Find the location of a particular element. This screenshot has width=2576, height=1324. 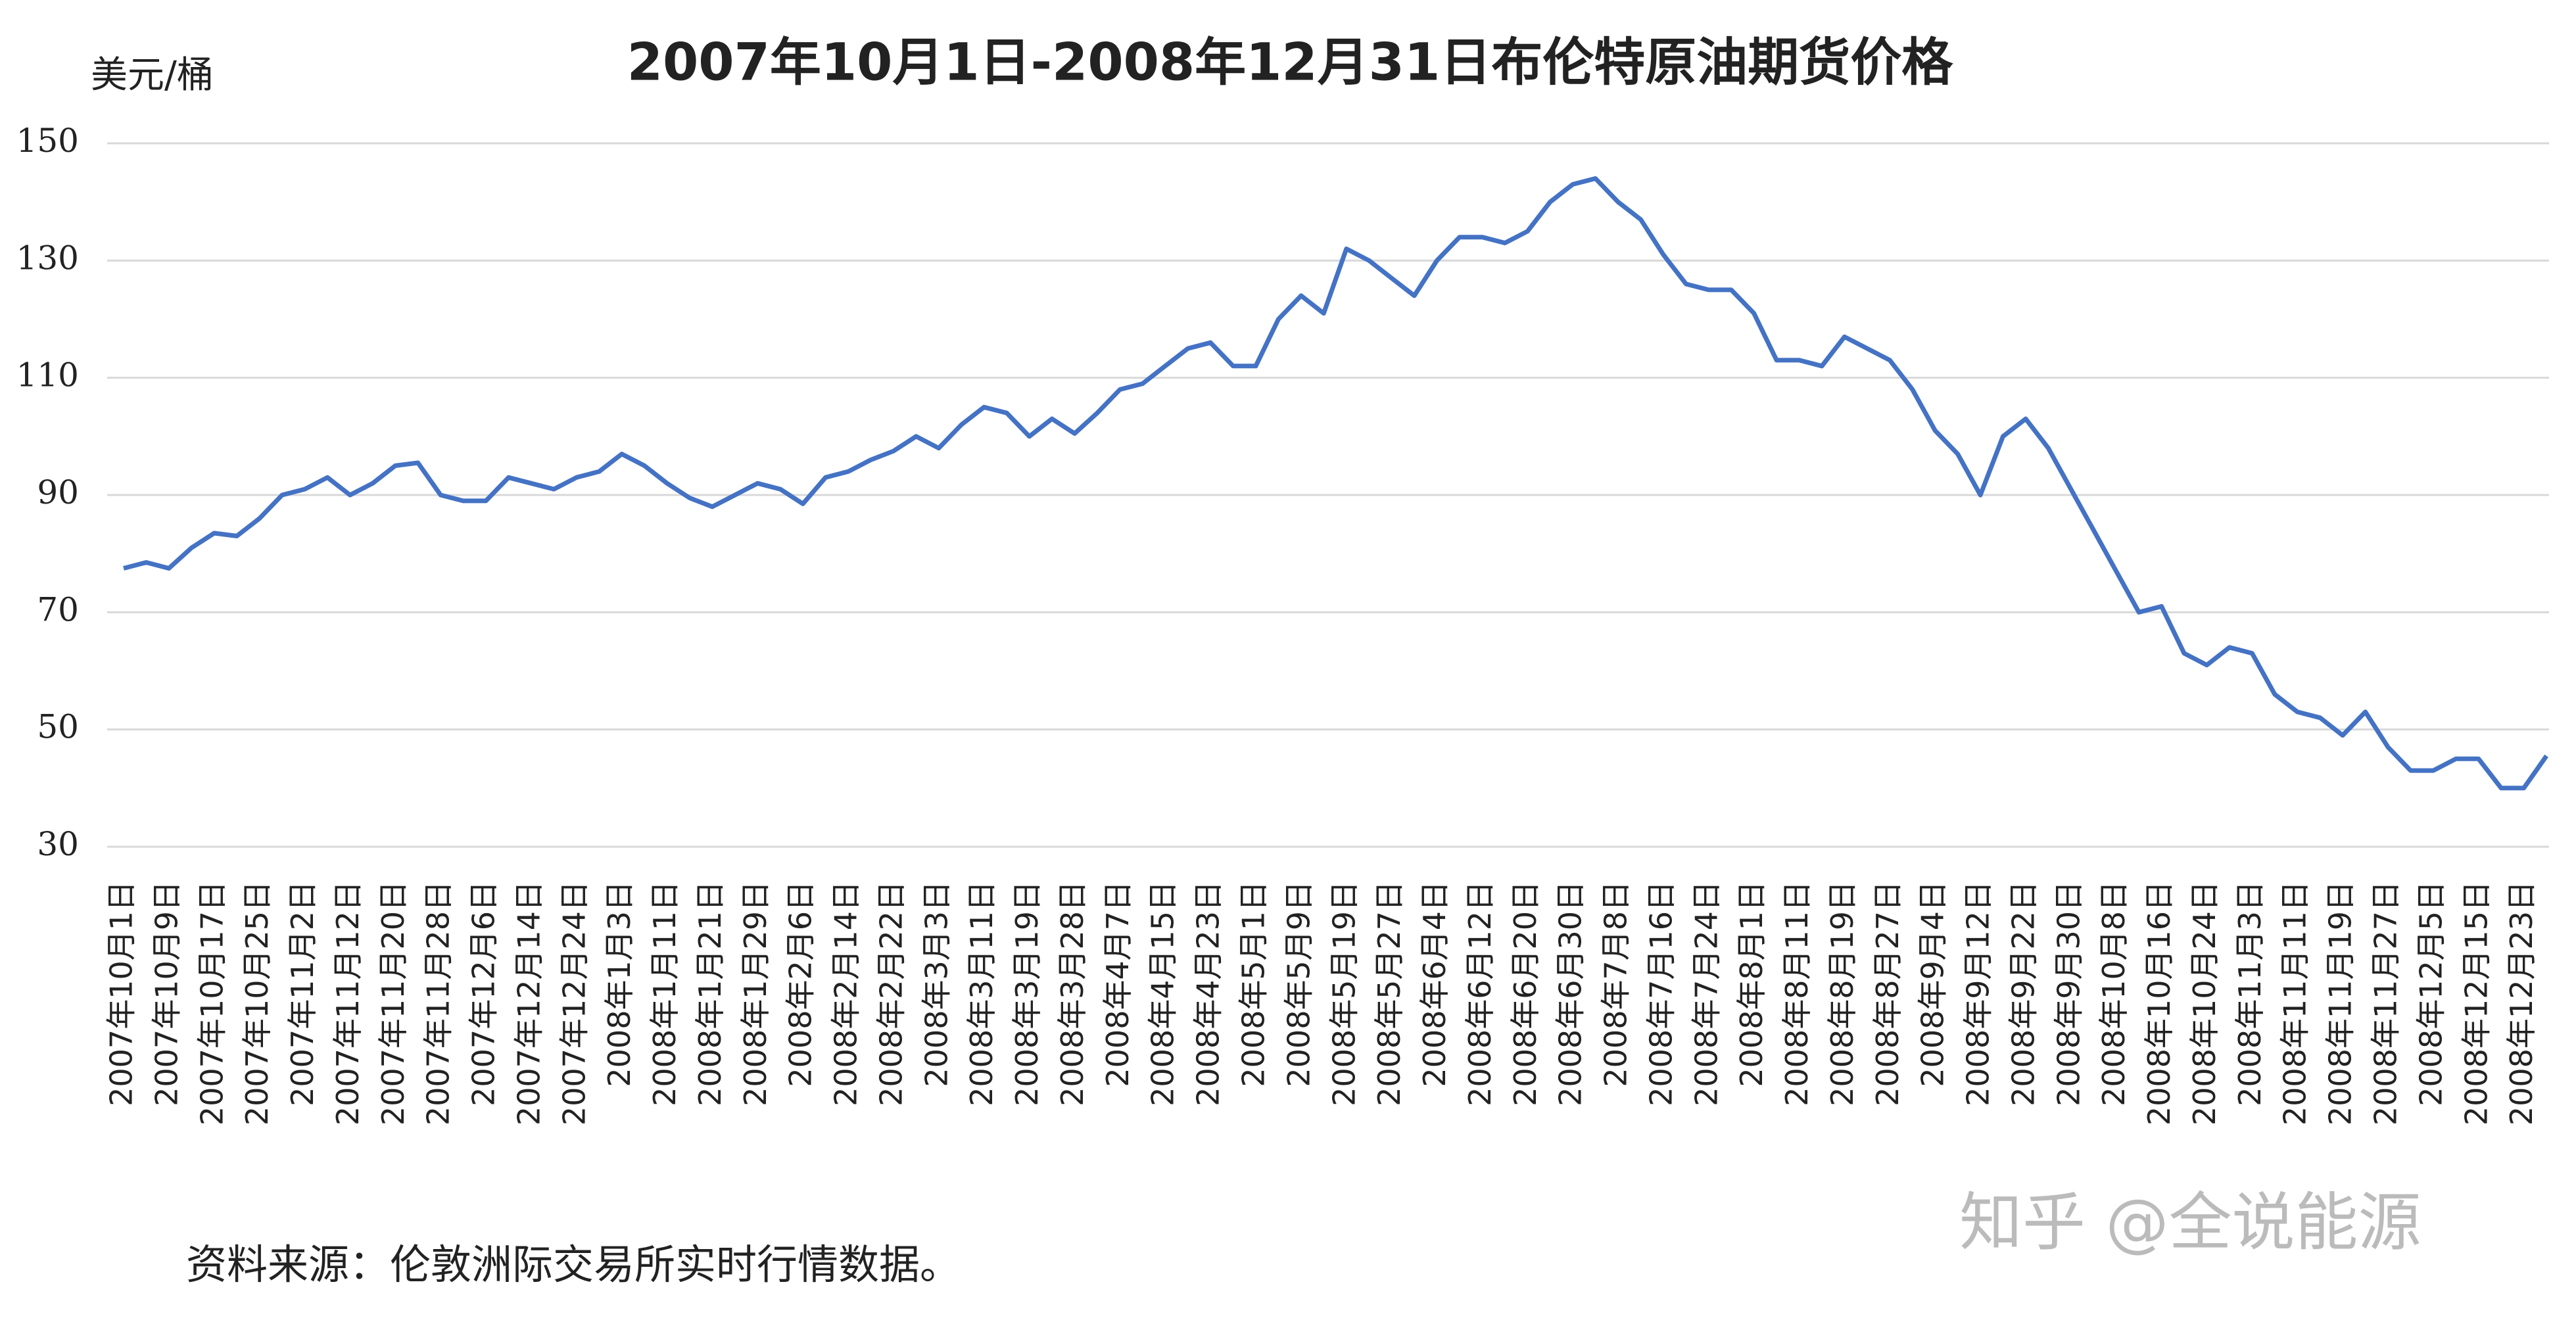

x-tick-label: 2008年8月1日 is located at coordinates (1752, 984).